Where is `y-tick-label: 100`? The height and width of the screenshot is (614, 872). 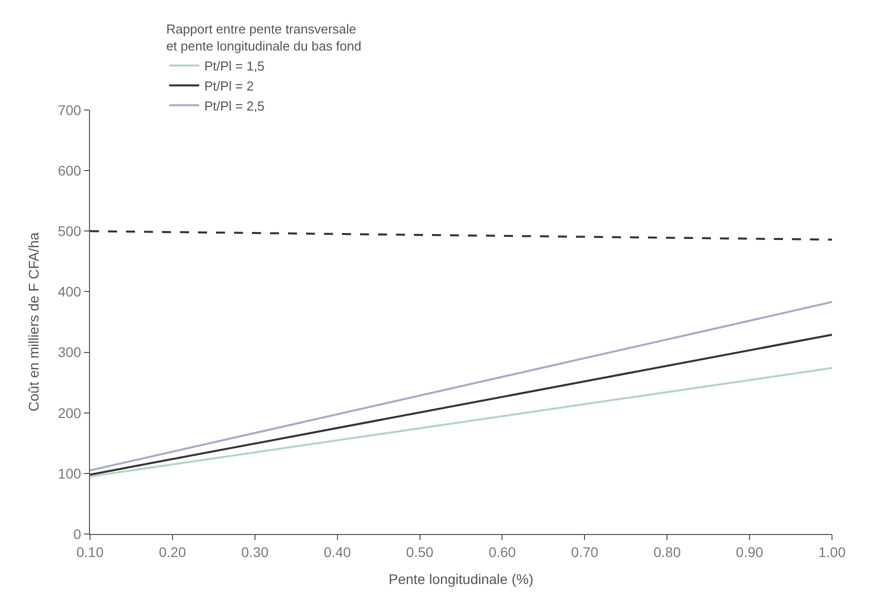
y-tick-label: 100 is located at coordinates (70, 473).